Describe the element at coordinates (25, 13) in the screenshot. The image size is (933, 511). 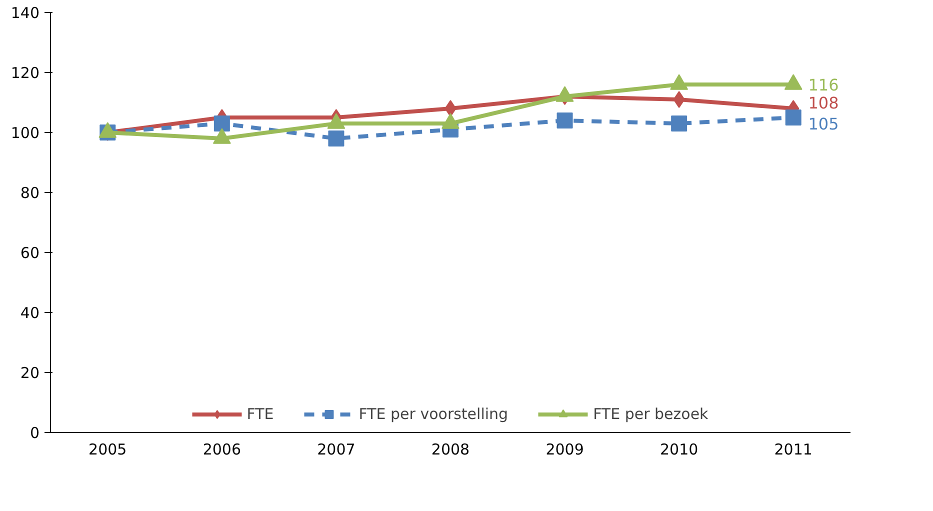
I see `y-tick-label: 140` at that location.